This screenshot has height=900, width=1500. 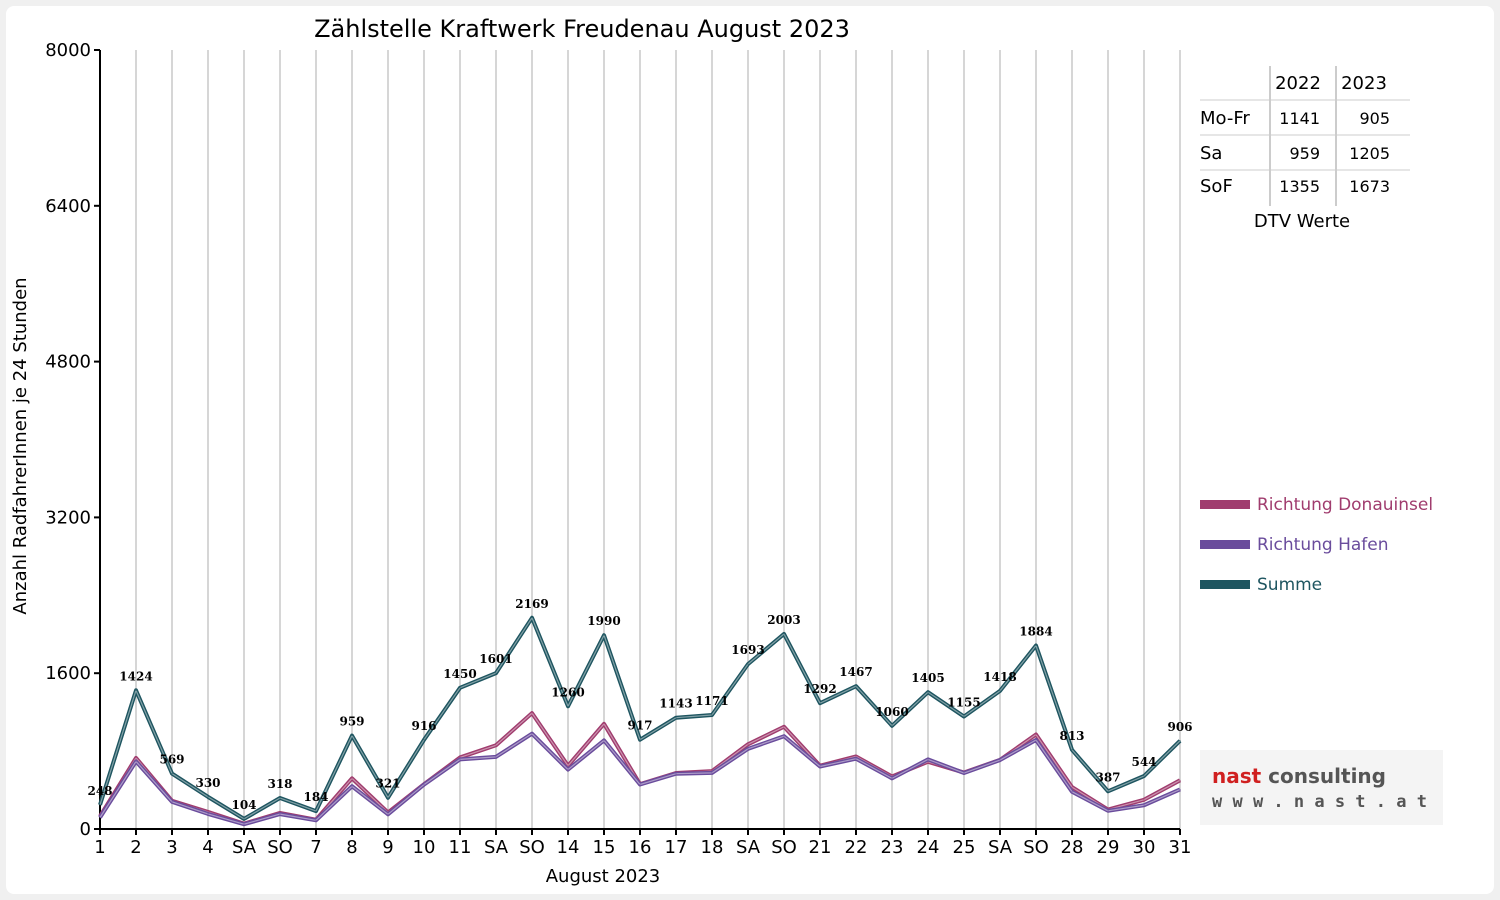 What do you see at coordinates (892, 847) in the screenshot?
I see `x-tick-label: 23` at bounding box center [892, 847].